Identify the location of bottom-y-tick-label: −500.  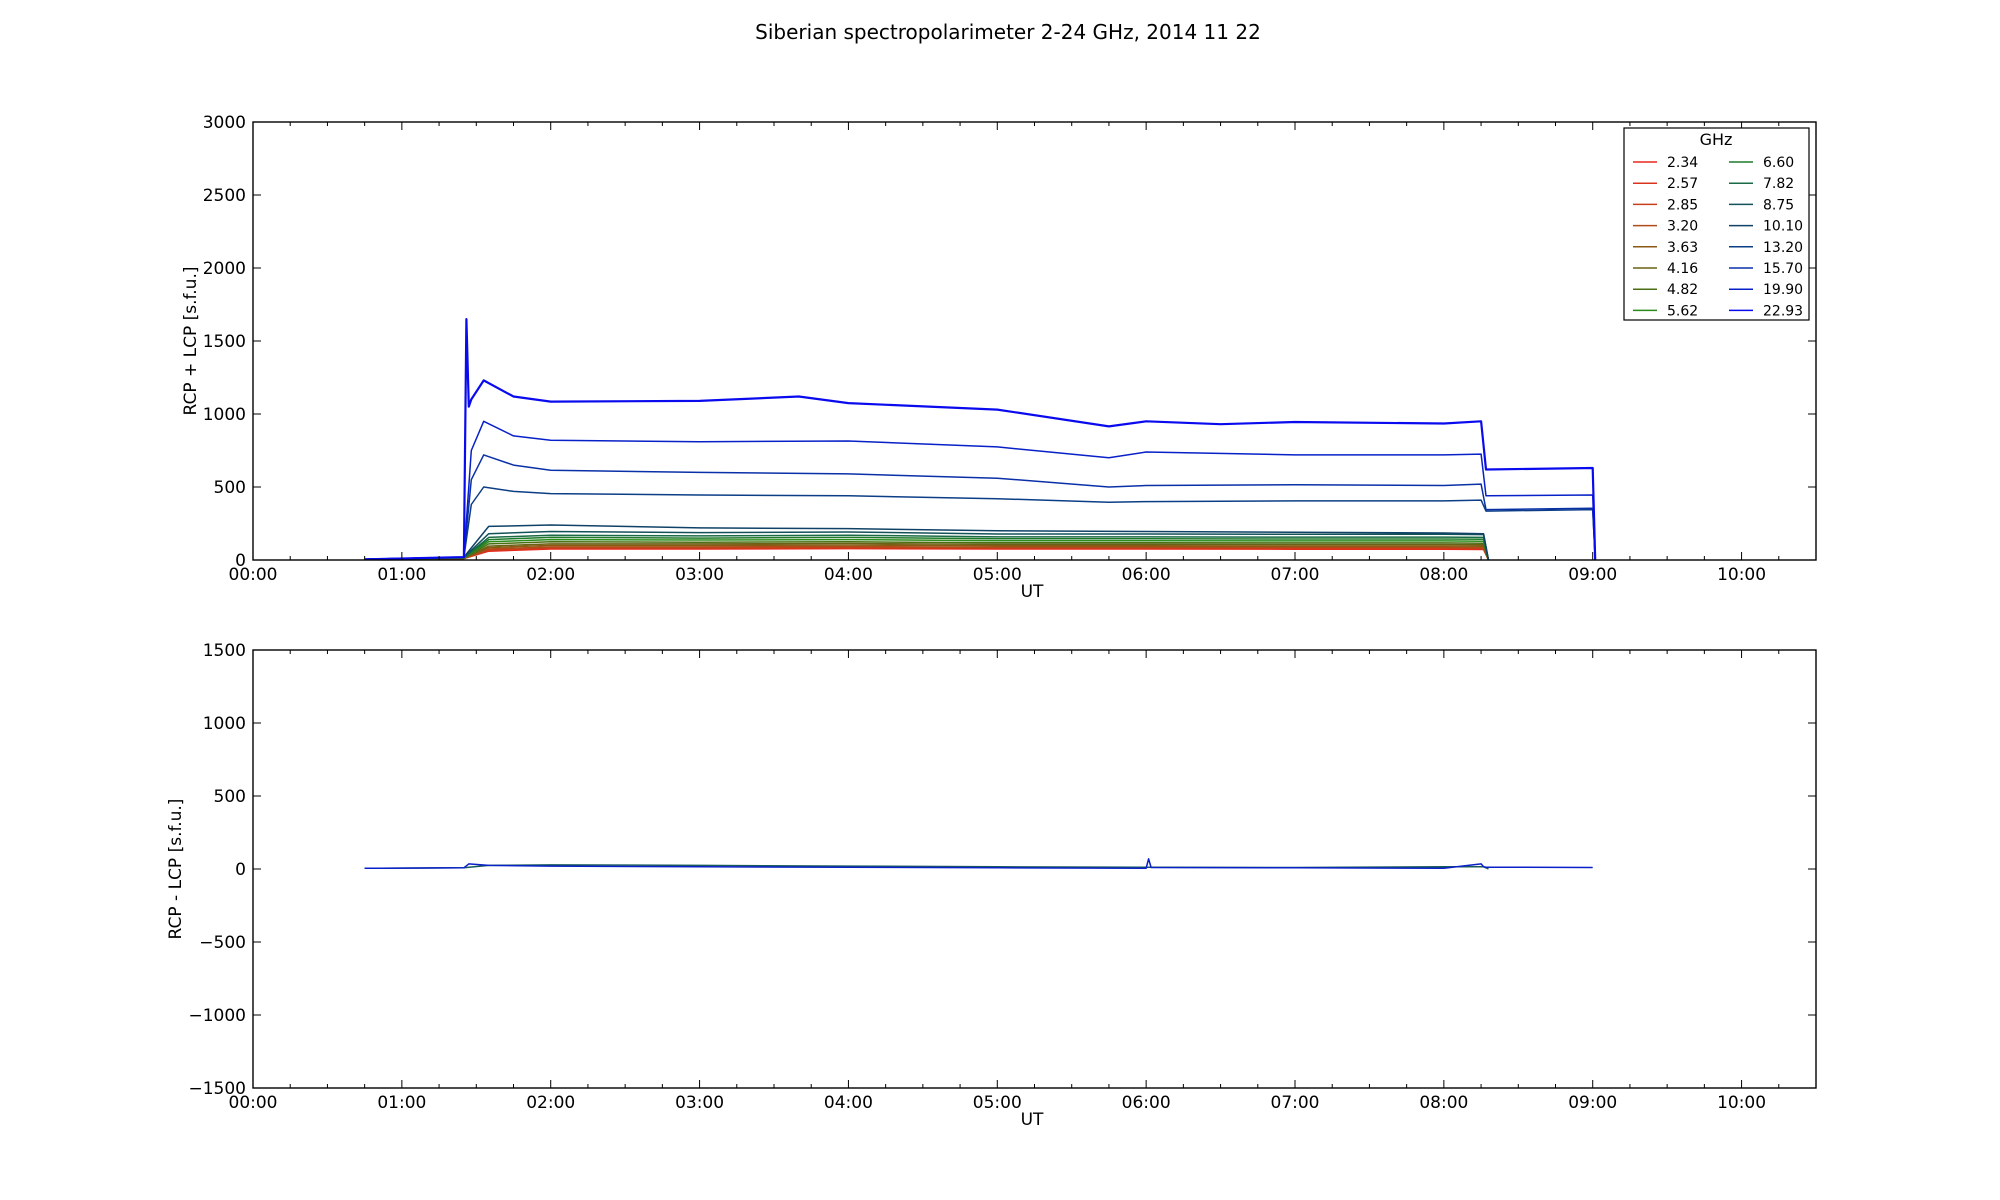
(222, 943).